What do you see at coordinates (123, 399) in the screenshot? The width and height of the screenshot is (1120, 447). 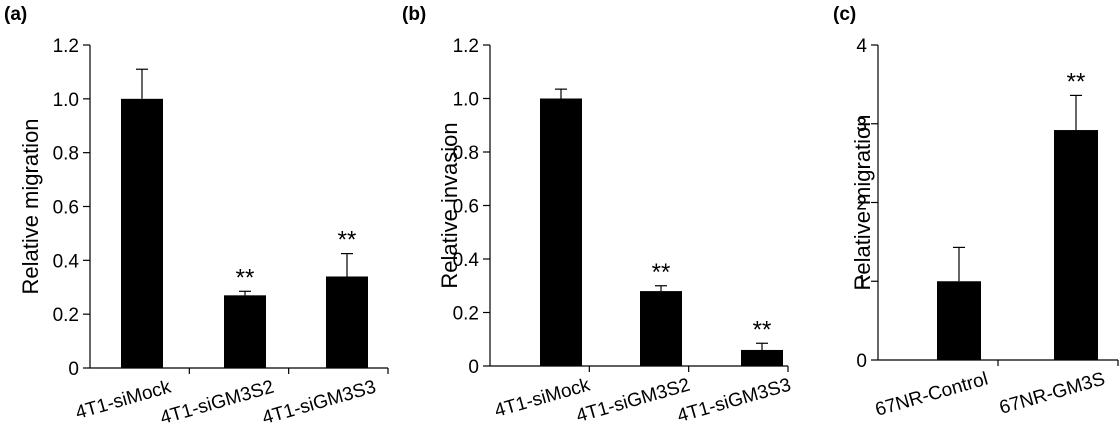 I see `x-category-label: 4T1-siMock` at bounding box center [123, 399].